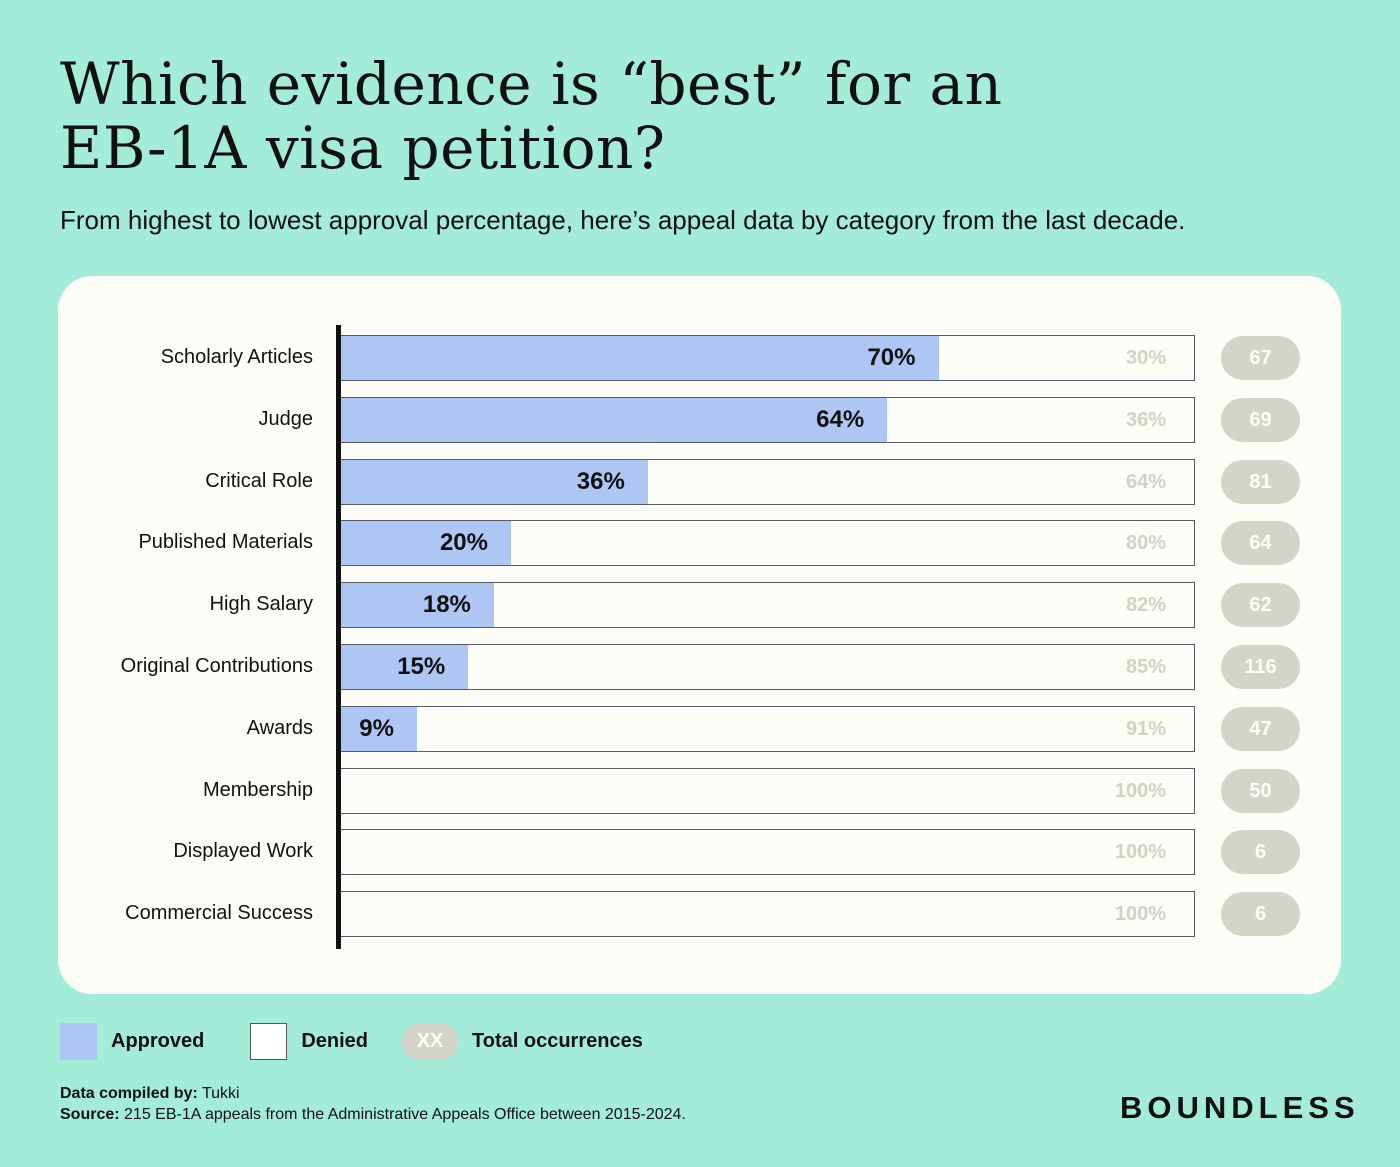 The image size is (1400, 1167). I want to click on compiled-label: Data compiled by:, so click(129, 1093).